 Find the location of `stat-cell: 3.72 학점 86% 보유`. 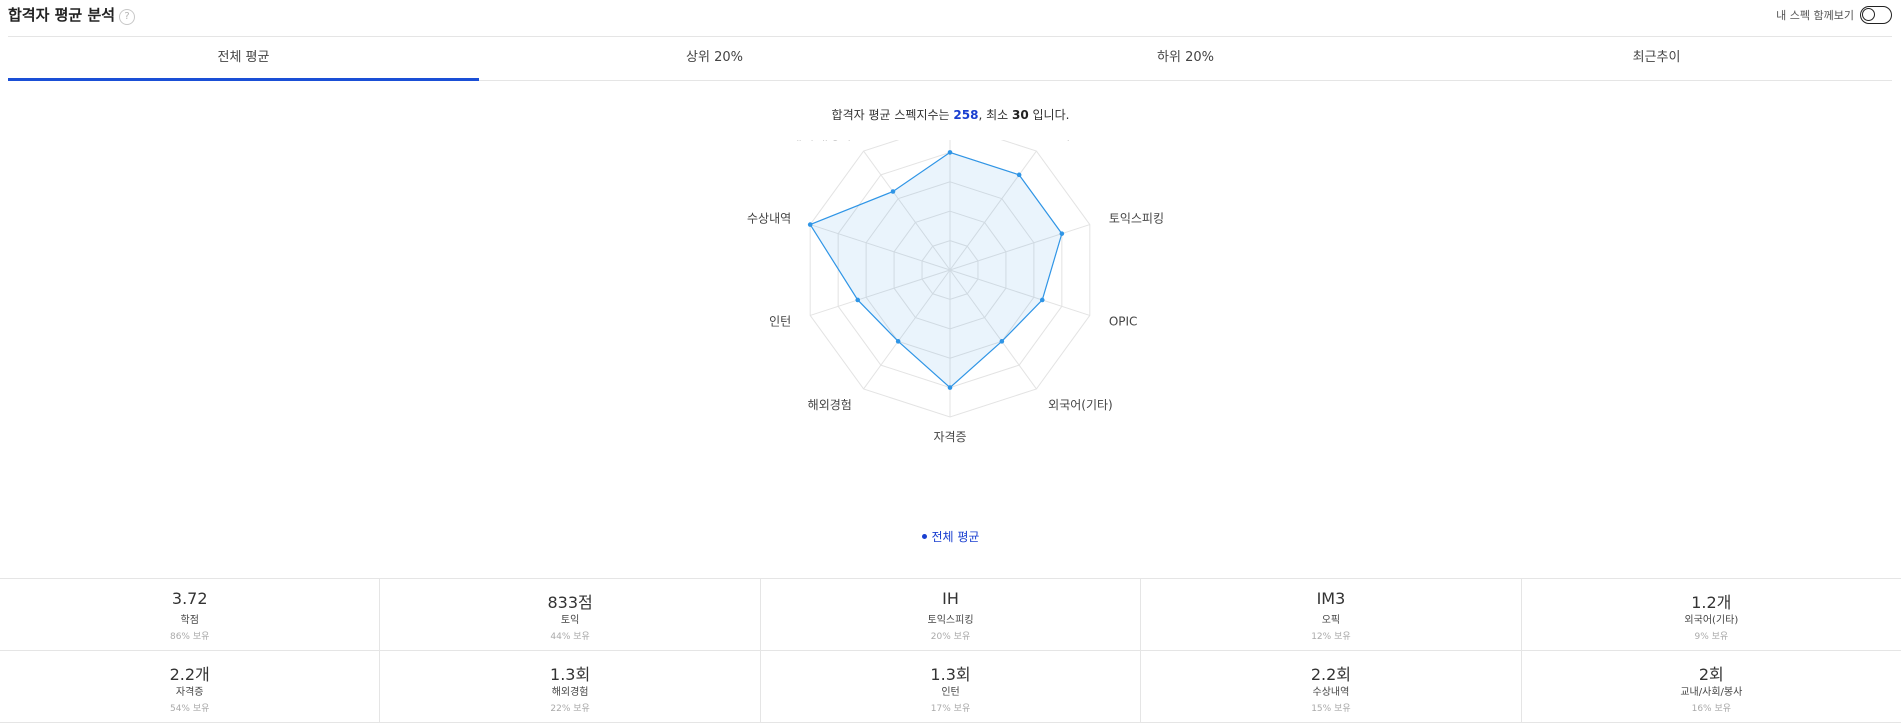

stat-cell: 3.72 학점 86% 보유 is located at coordinates (190, 614).